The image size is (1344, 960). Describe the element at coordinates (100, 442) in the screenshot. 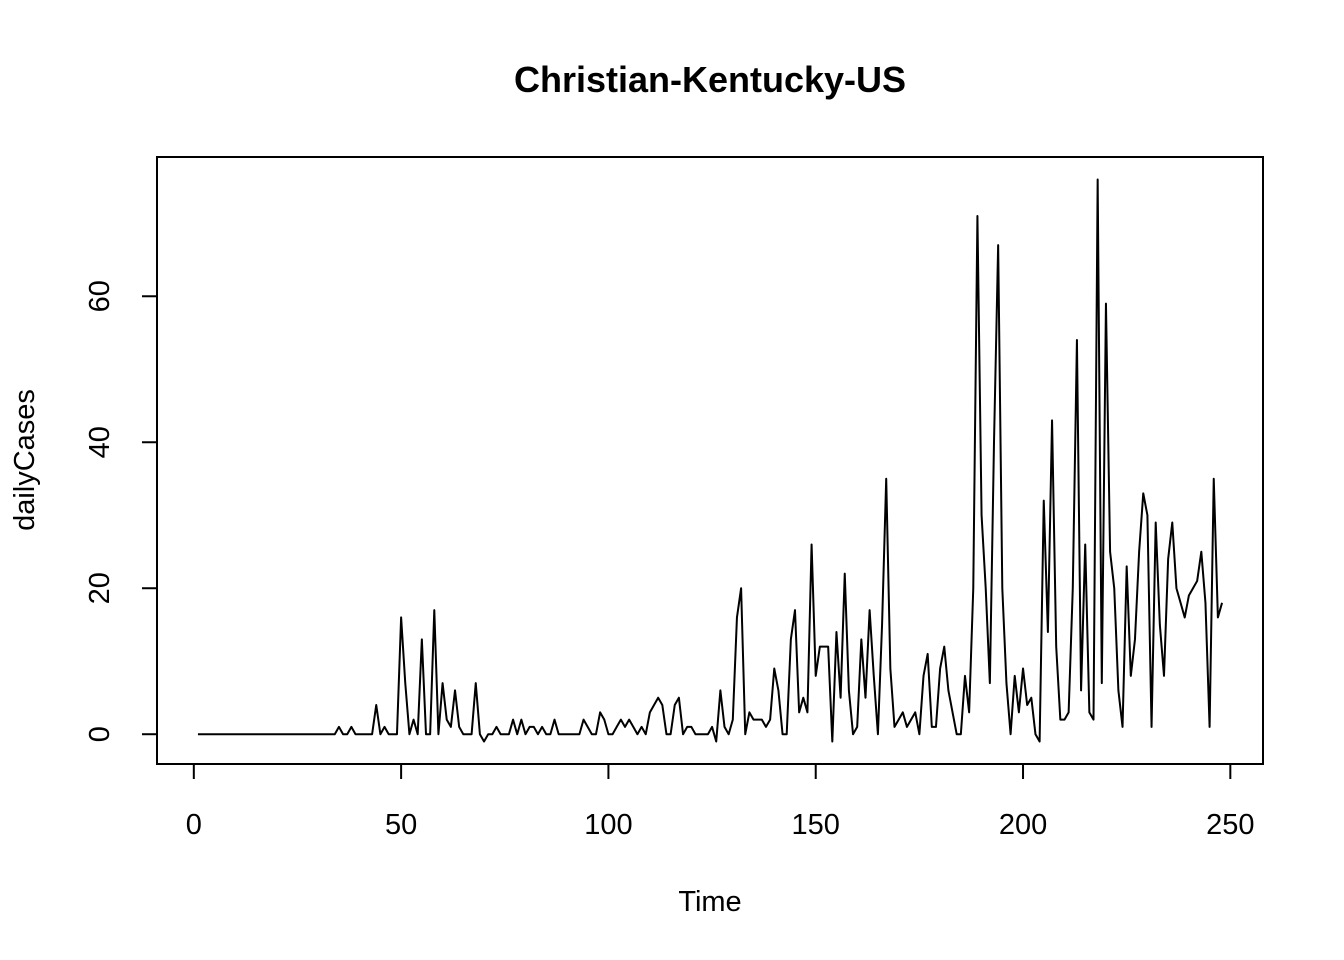

I see `y-tick-label: 40` at that location.